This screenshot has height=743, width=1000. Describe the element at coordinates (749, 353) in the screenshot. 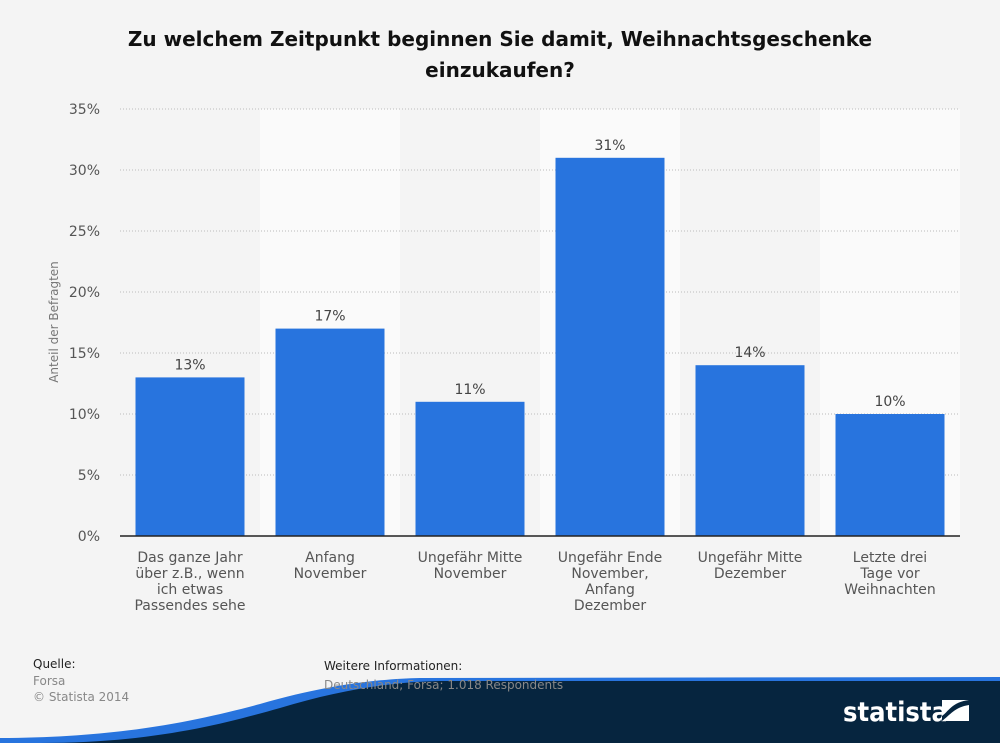

I see `data-label: 14%` at that location.